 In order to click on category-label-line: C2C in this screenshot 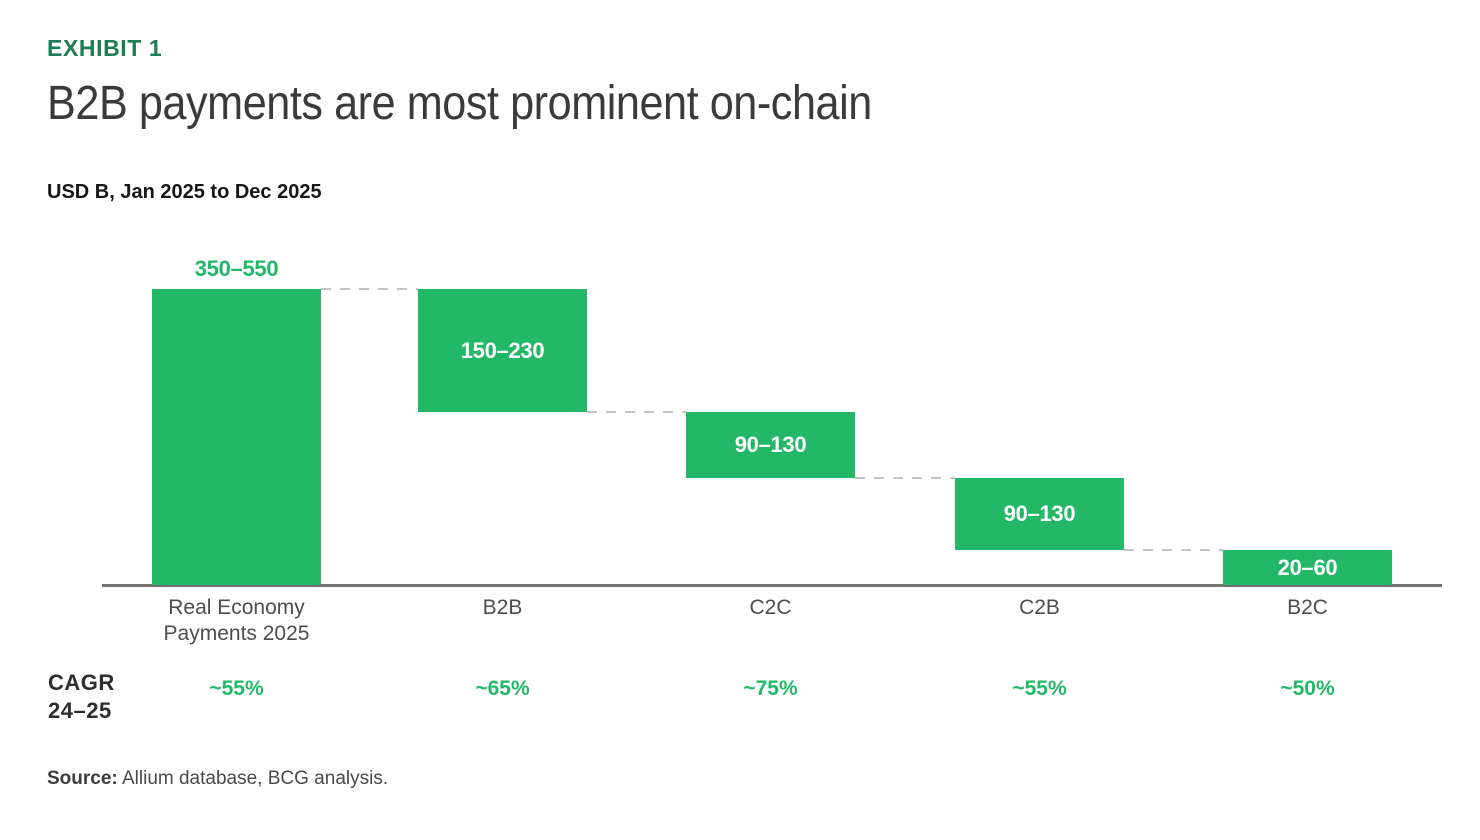, I will do `click(770, 607)`.